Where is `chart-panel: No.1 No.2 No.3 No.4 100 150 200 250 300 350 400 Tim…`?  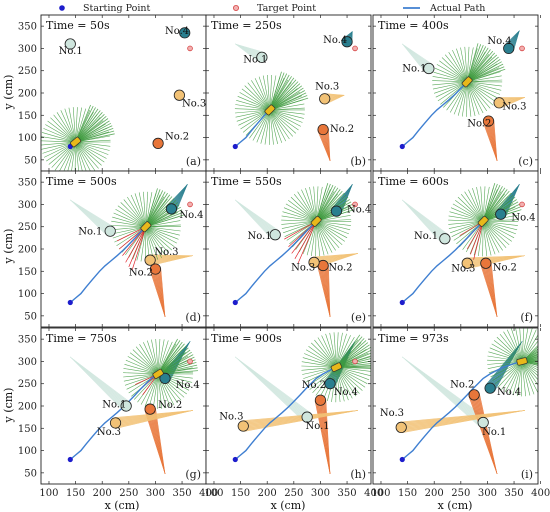 chart-panel: No.1 No.2 No.3 No.4 100 150 200 250 300 350 400 Tim… is located at coordinates (293, 413).